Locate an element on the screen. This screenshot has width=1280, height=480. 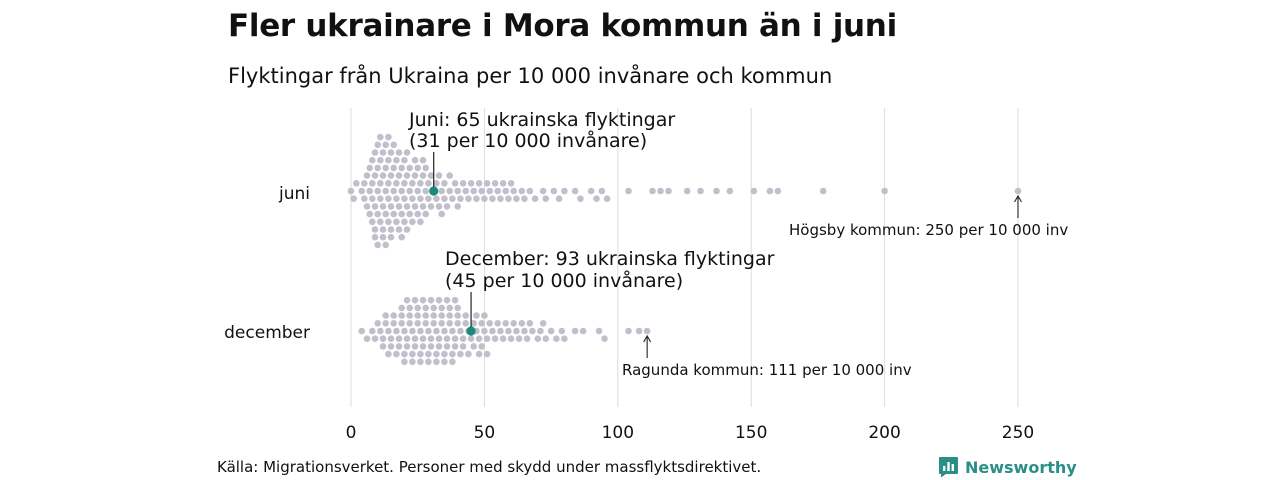
x-tick-label-50: 50 is located at coordinates (485, 433).